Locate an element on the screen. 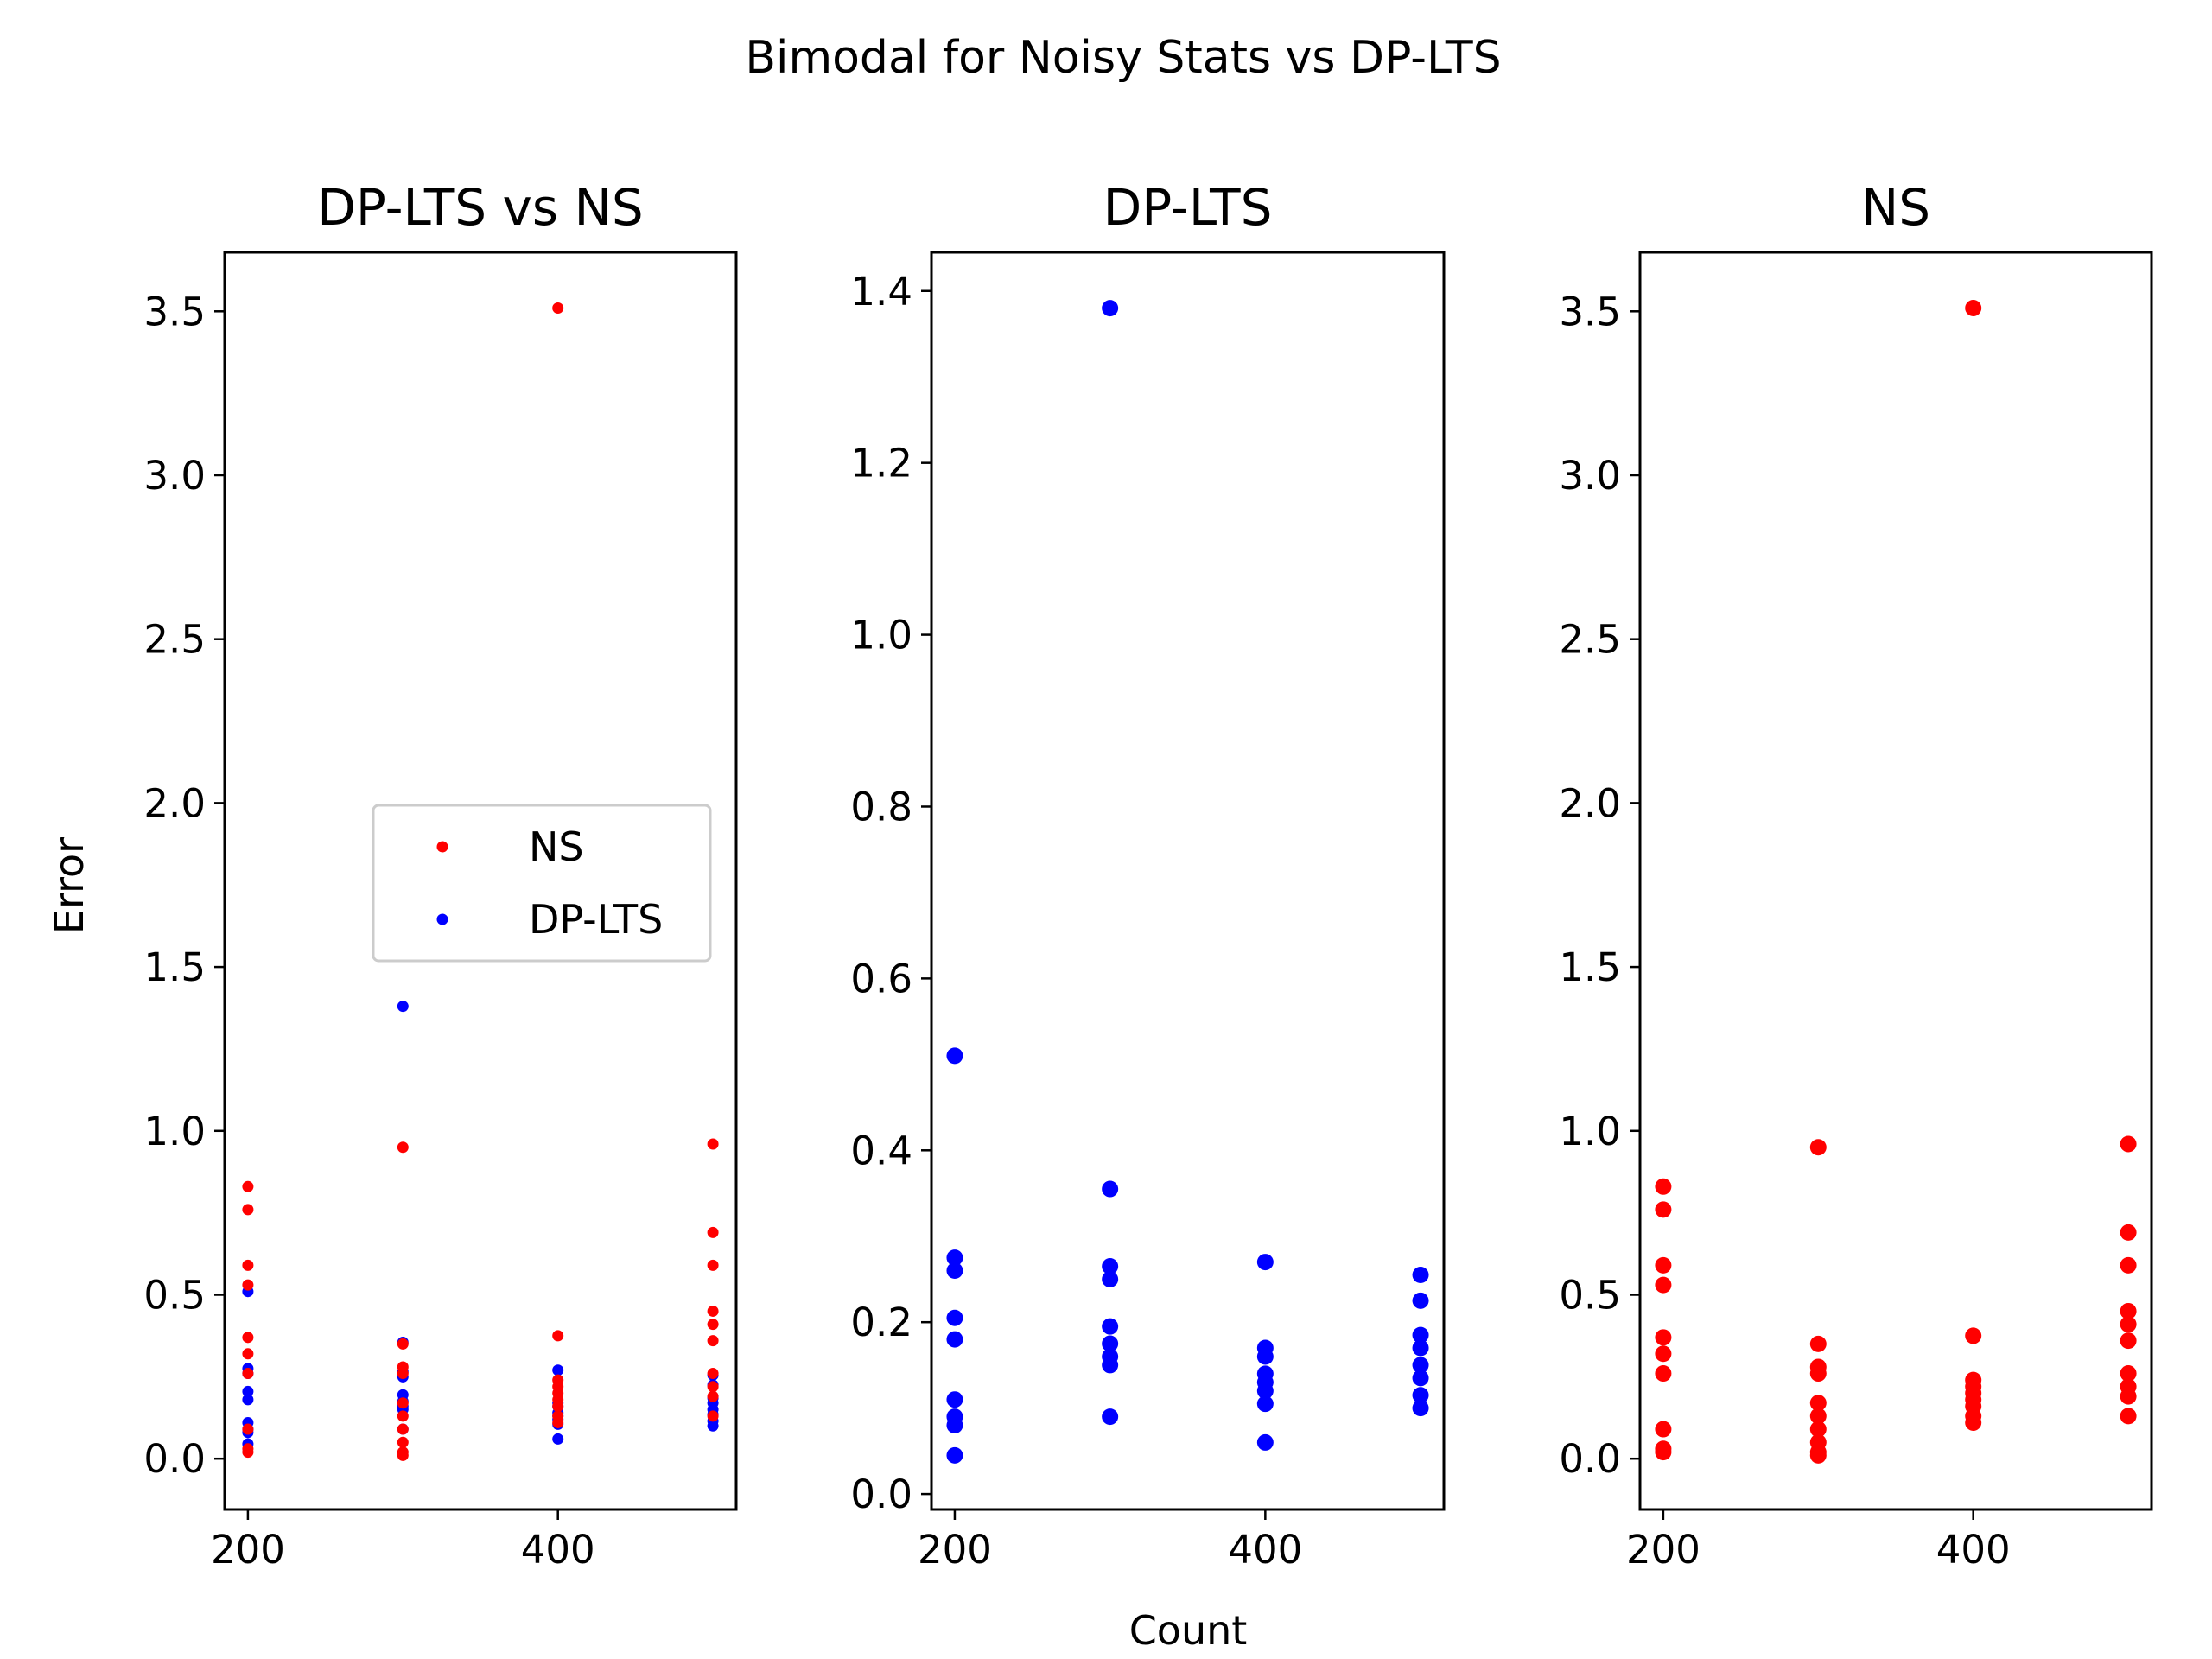  y-tick-label: 2.0 is located at coordinates (1590, 803).